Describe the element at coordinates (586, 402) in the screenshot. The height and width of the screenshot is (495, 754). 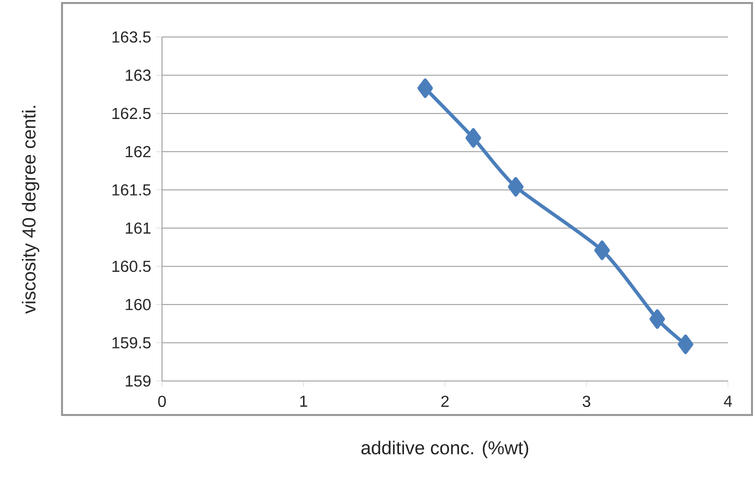
I see `x-tick-label: 3` at that location.